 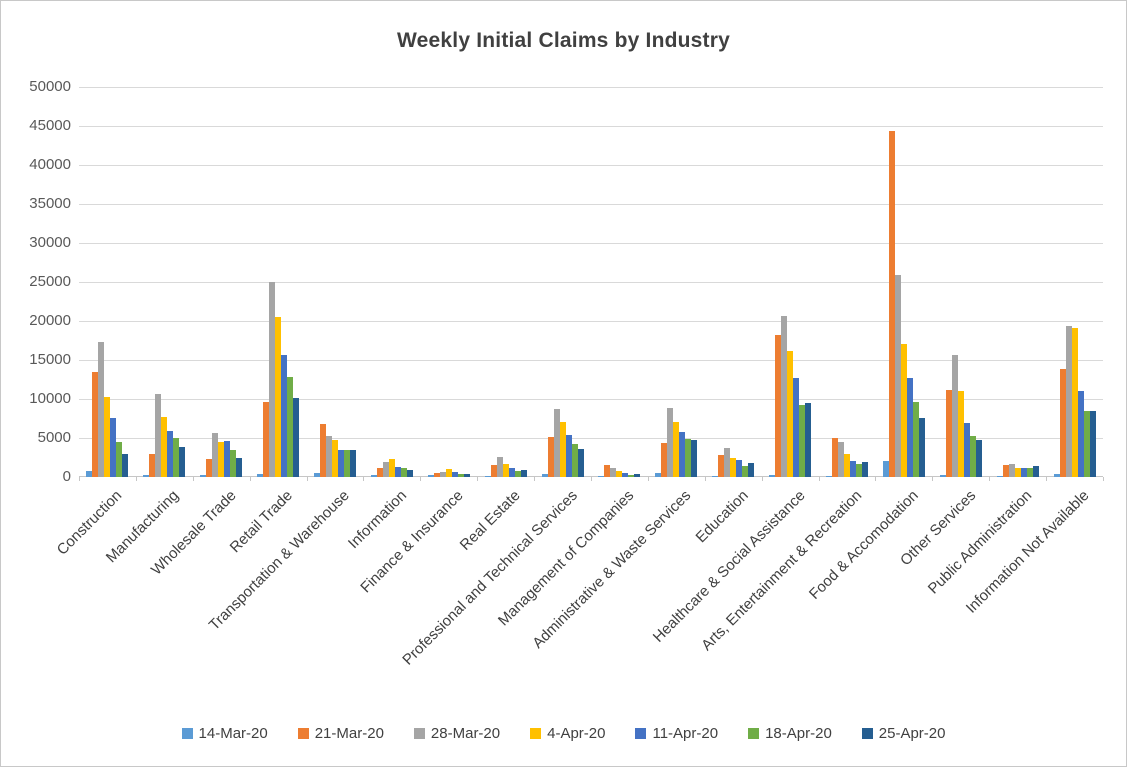 What do you see at coordinates (50, 242) in the screenshot?
I see `y-axis-tick-label: 30000` at bounding box center [50, 242].